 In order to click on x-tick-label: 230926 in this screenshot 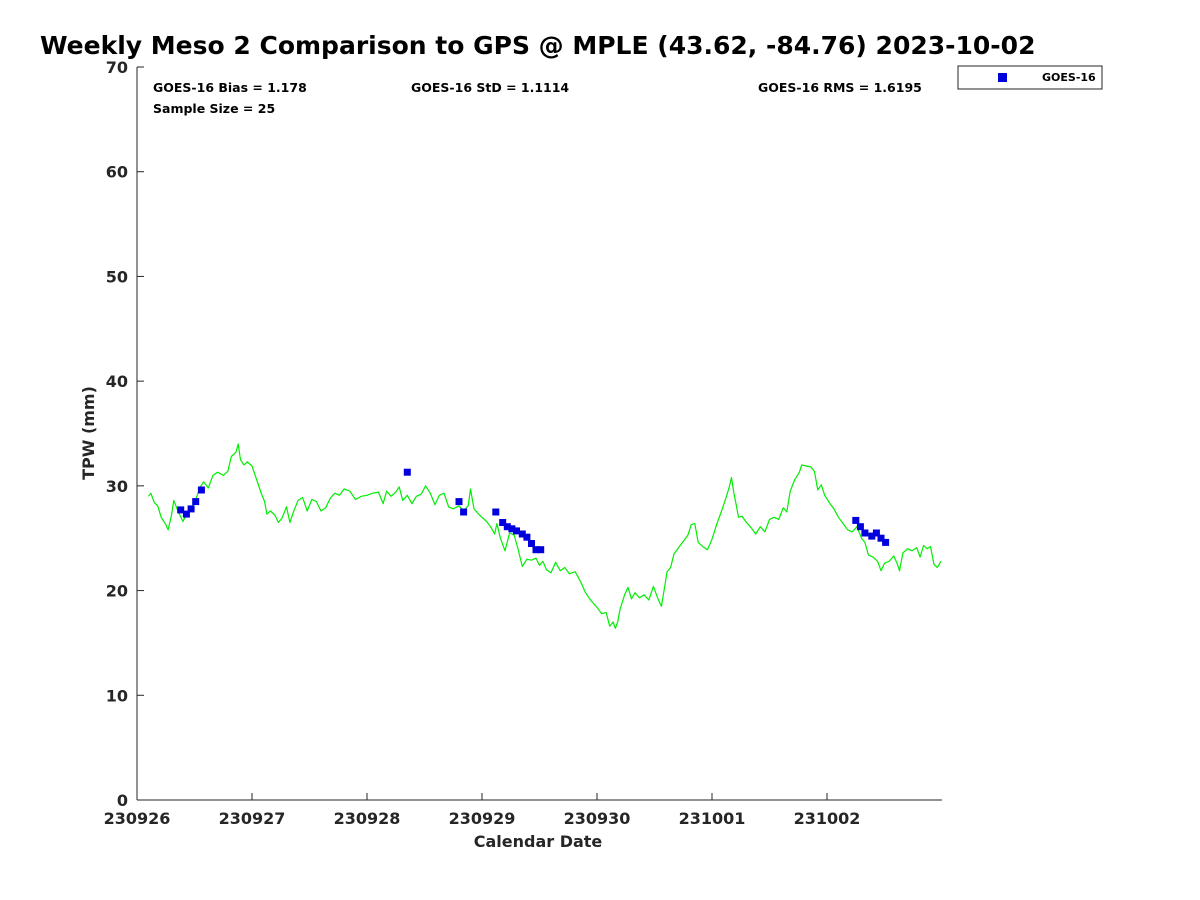, I will do `click(137, 818)`.